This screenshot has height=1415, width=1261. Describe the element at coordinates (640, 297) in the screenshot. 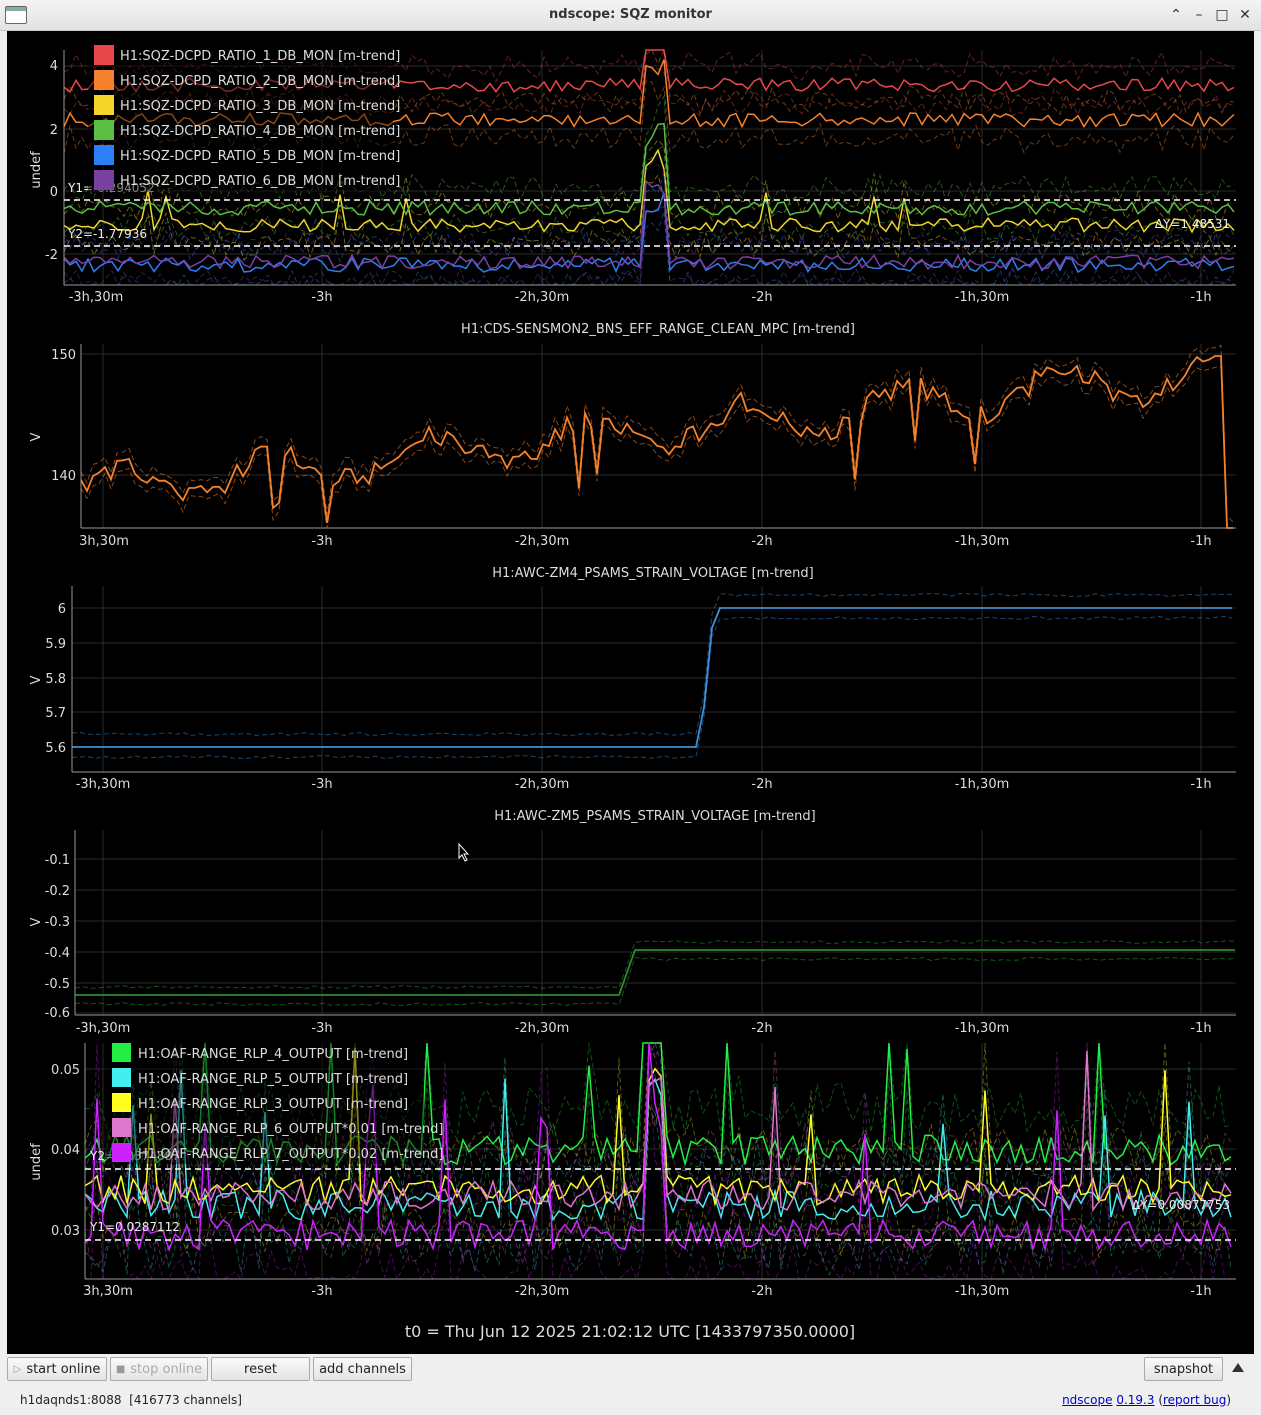

I see `plot1-xticks: -3h,30m -3h -2h,30m -2h -1h,30m -1h` at that location.